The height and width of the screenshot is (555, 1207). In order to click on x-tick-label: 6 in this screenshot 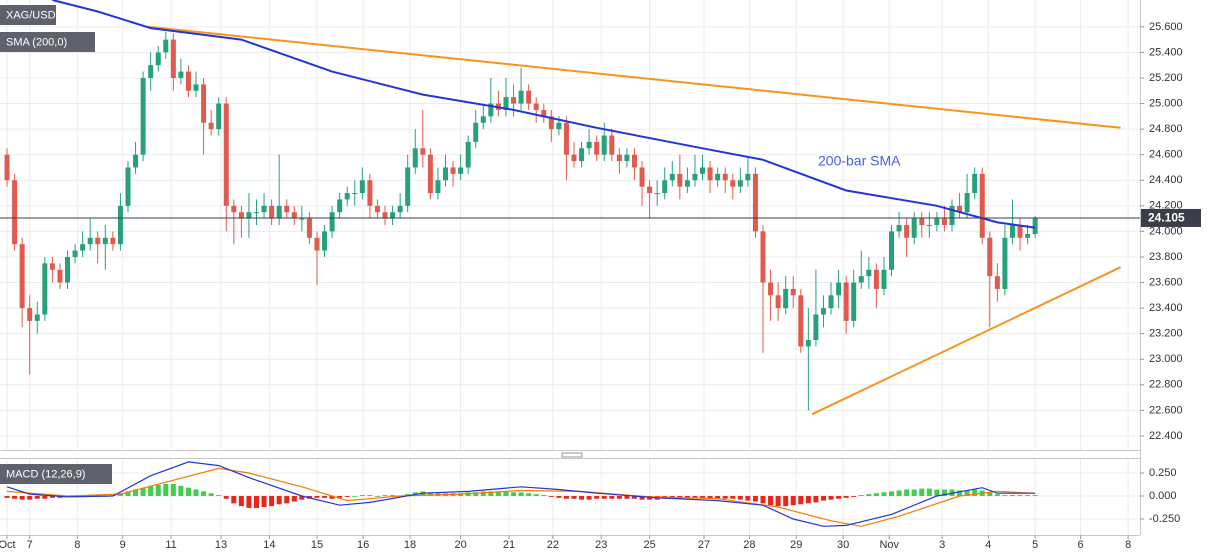, I will do `click(1080, 545)`.